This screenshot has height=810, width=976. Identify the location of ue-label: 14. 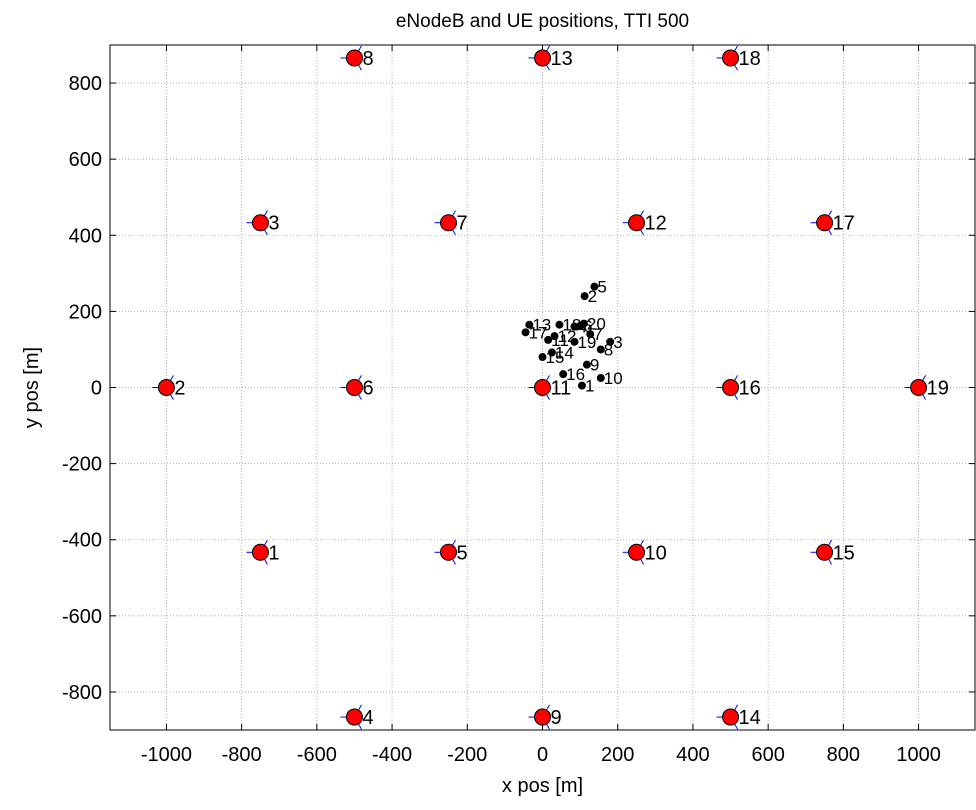
(564, 352).